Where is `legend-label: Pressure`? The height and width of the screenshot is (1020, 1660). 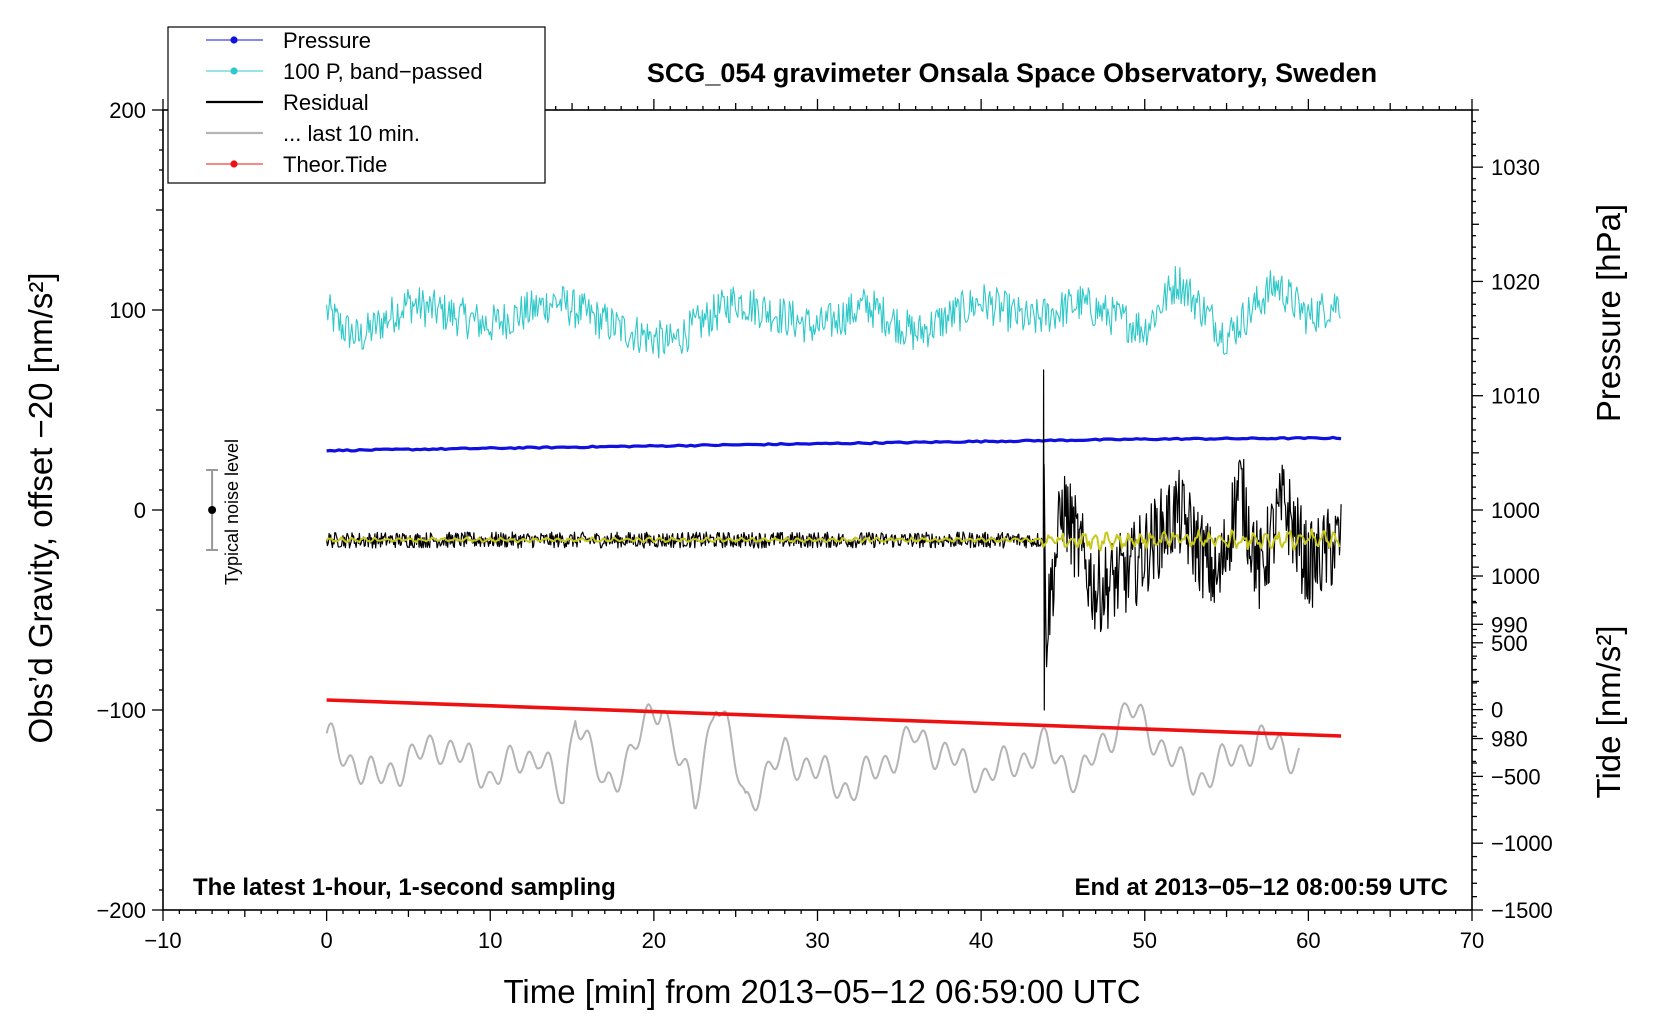 legend-label: Pressure is located at coordinates (327, 40).